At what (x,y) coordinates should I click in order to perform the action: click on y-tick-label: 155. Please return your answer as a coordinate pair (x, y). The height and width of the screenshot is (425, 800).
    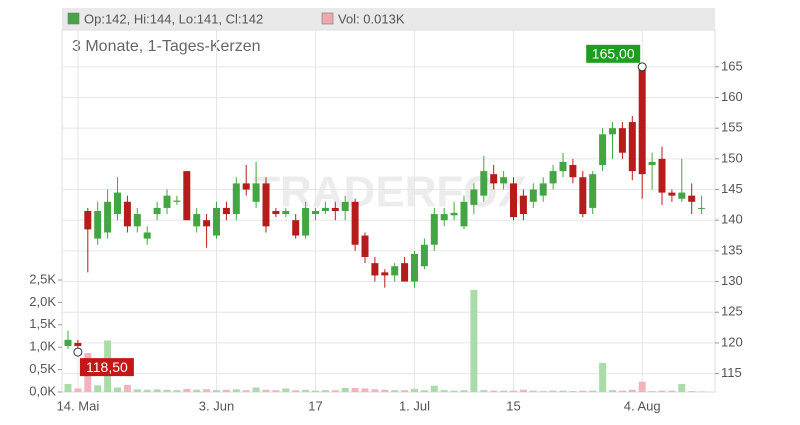
    Looking at the image, I should click on (732, 127).